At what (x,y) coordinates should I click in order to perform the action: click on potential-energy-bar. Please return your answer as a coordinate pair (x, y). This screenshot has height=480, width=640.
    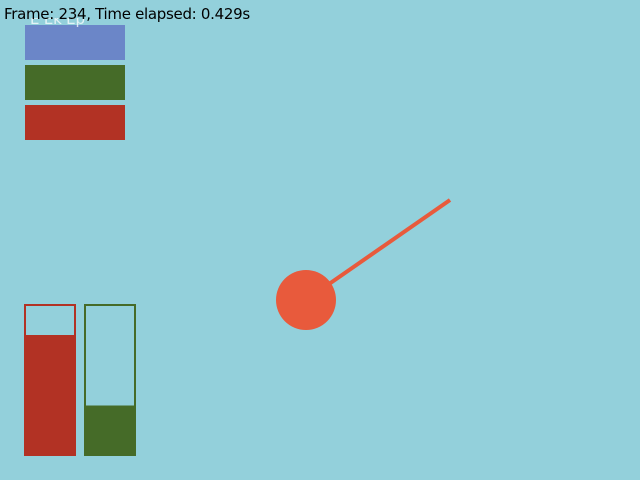
    Looking at the image, I should click on (50, 380).